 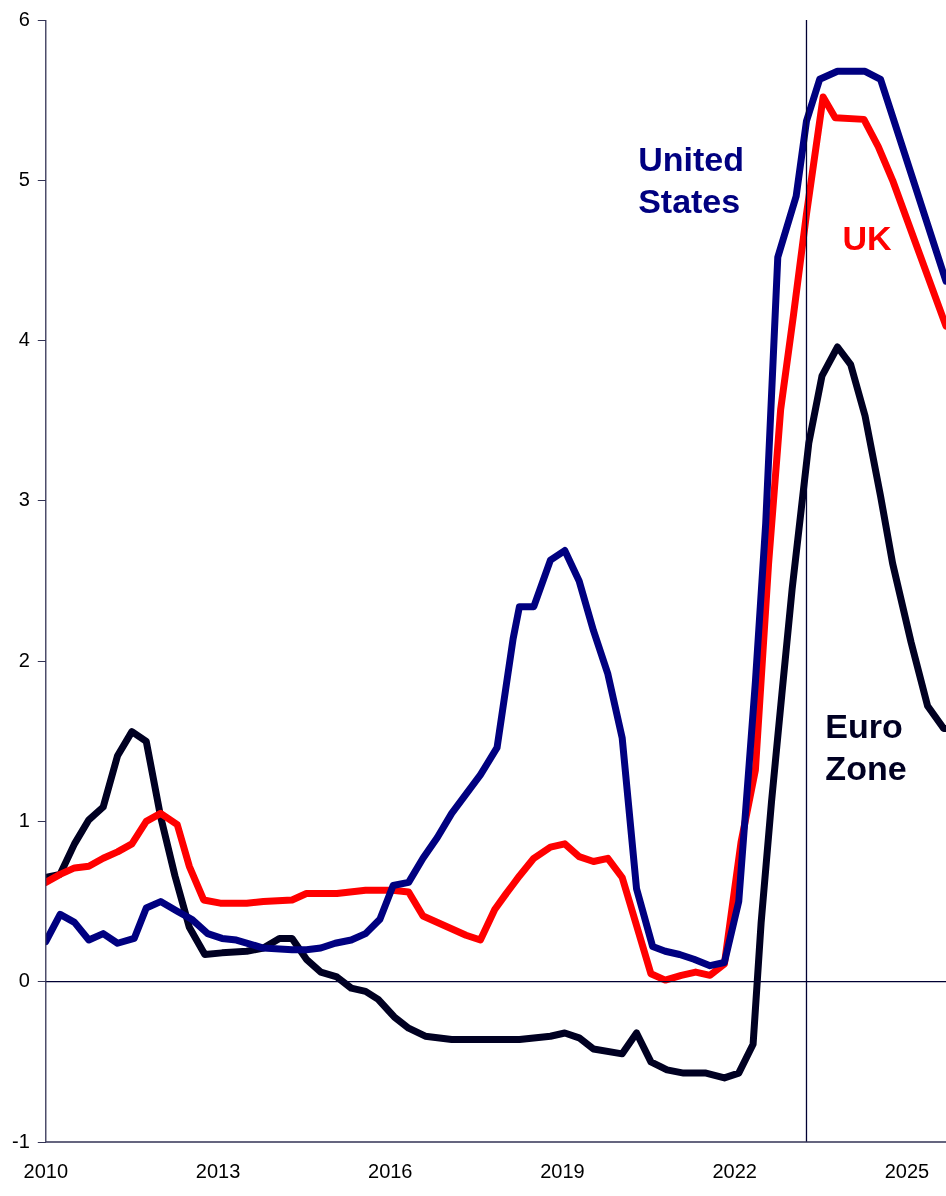 What do you see at coordinates (562, 1170) in the screenshot?
I see `x-tick-label: 2019` at bounding box center [562, 1170].